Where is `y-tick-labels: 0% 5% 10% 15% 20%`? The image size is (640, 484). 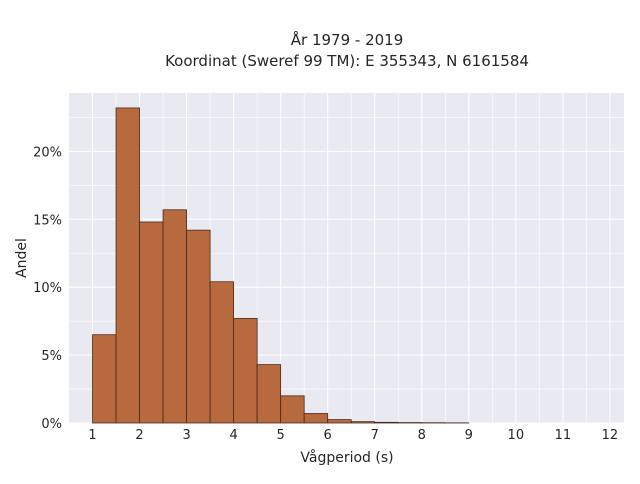
y-tick-labels: 0% 5% 10% 15% 20% is located at coordinates (47, 288).